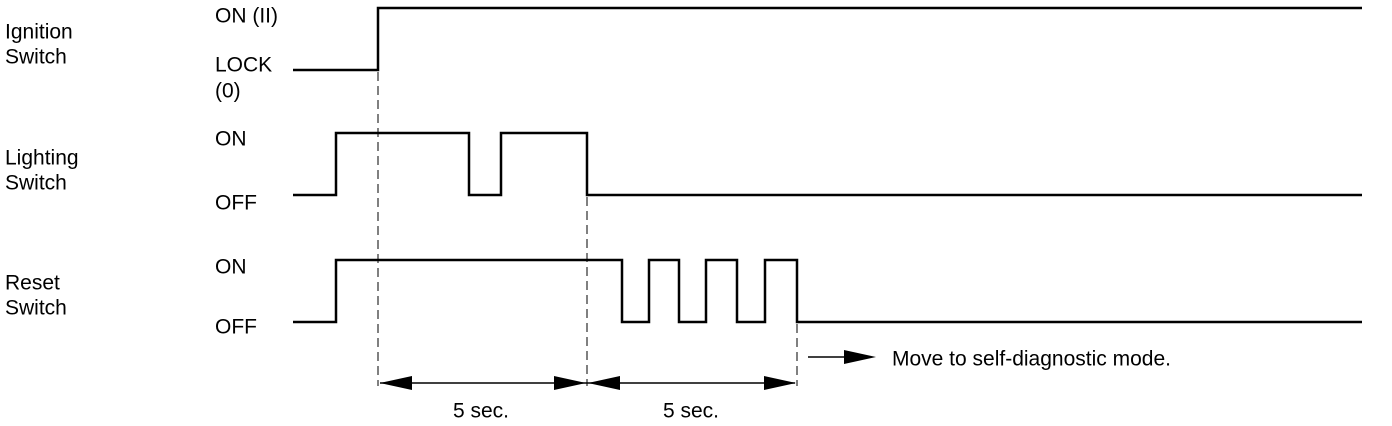  Describe the element at coordinates (827, 291) in the screenshot. I see `reset-waveform` at that location.